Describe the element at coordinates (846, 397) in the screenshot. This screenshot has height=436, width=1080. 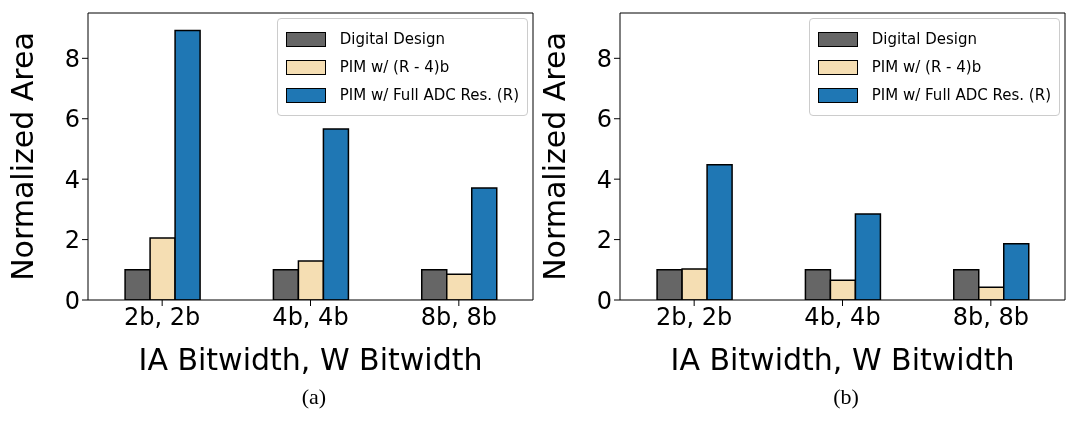
I see `text: (b)` at that location.